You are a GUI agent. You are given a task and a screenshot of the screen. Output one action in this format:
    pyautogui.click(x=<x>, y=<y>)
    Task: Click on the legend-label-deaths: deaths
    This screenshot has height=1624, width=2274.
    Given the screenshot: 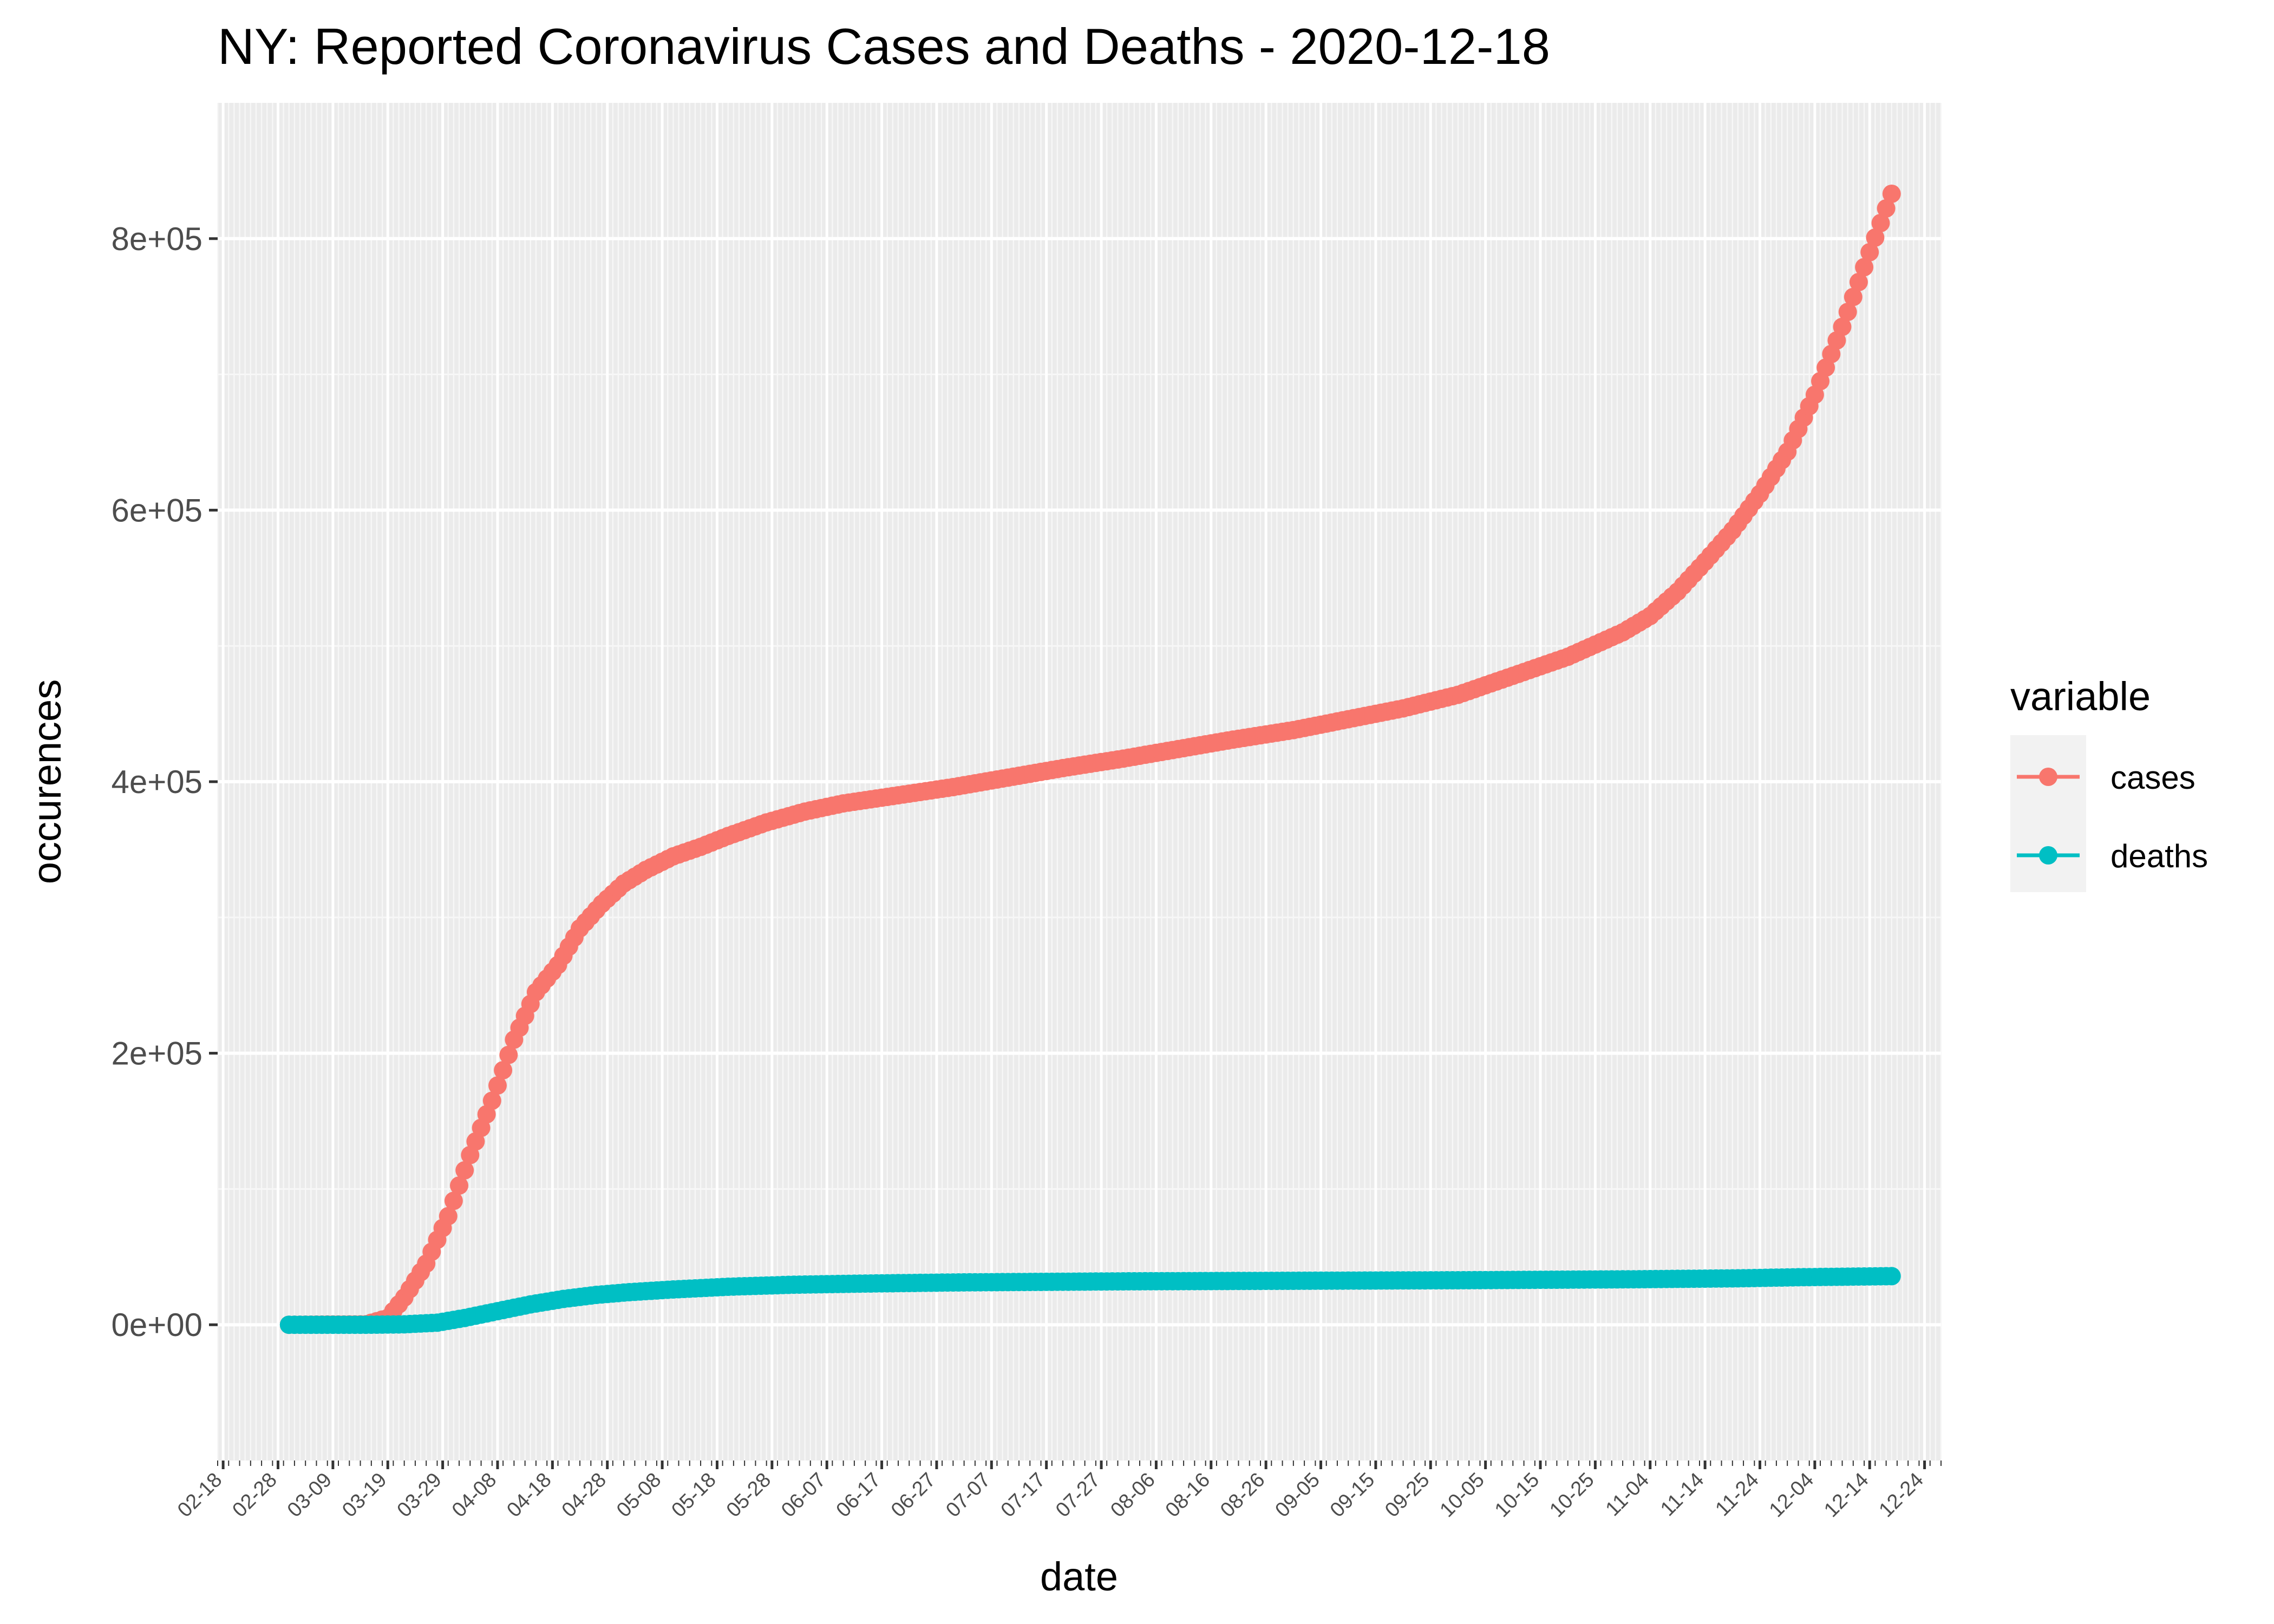 What is the action you would take?
    pyautogui.click(x=2159, y=856)
    